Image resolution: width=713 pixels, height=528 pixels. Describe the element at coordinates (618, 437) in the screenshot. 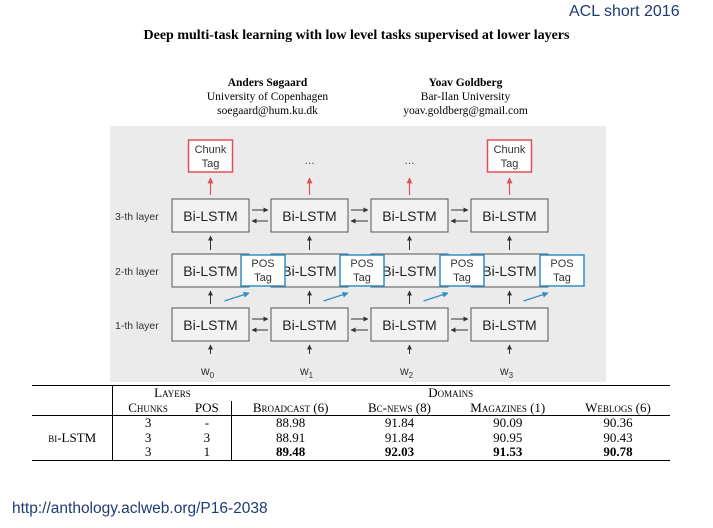

I see `cell-weblogs: 90.43` at that location.